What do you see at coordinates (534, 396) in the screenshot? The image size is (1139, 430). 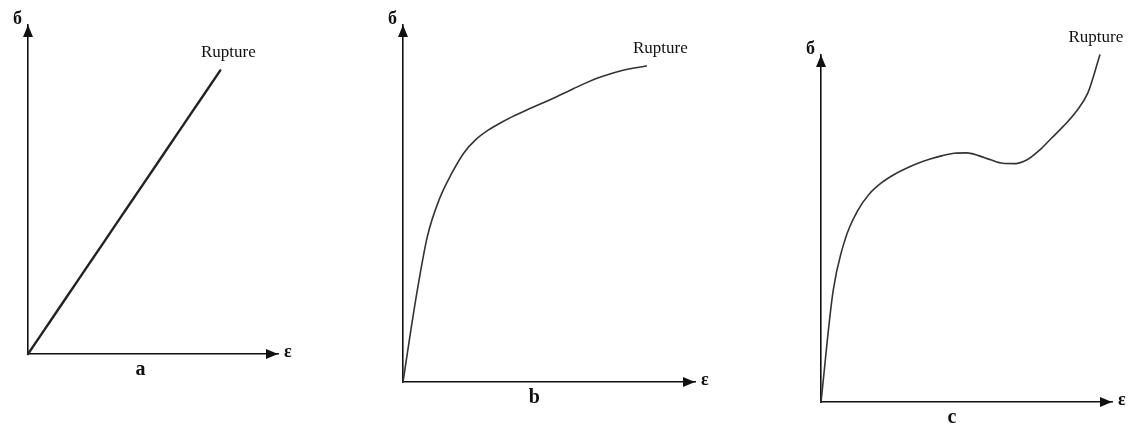 I see `text: b` at bounding box center [534, 396].